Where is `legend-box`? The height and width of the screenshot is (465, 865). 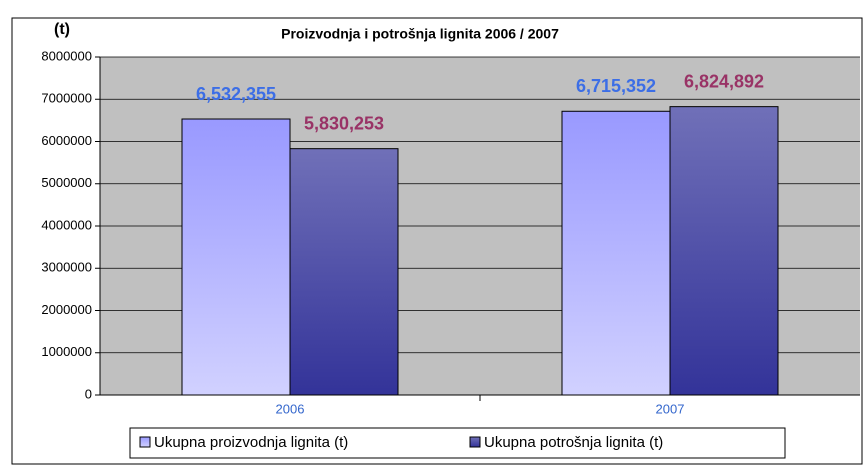
legend-box is located at coordinates (457, 443).